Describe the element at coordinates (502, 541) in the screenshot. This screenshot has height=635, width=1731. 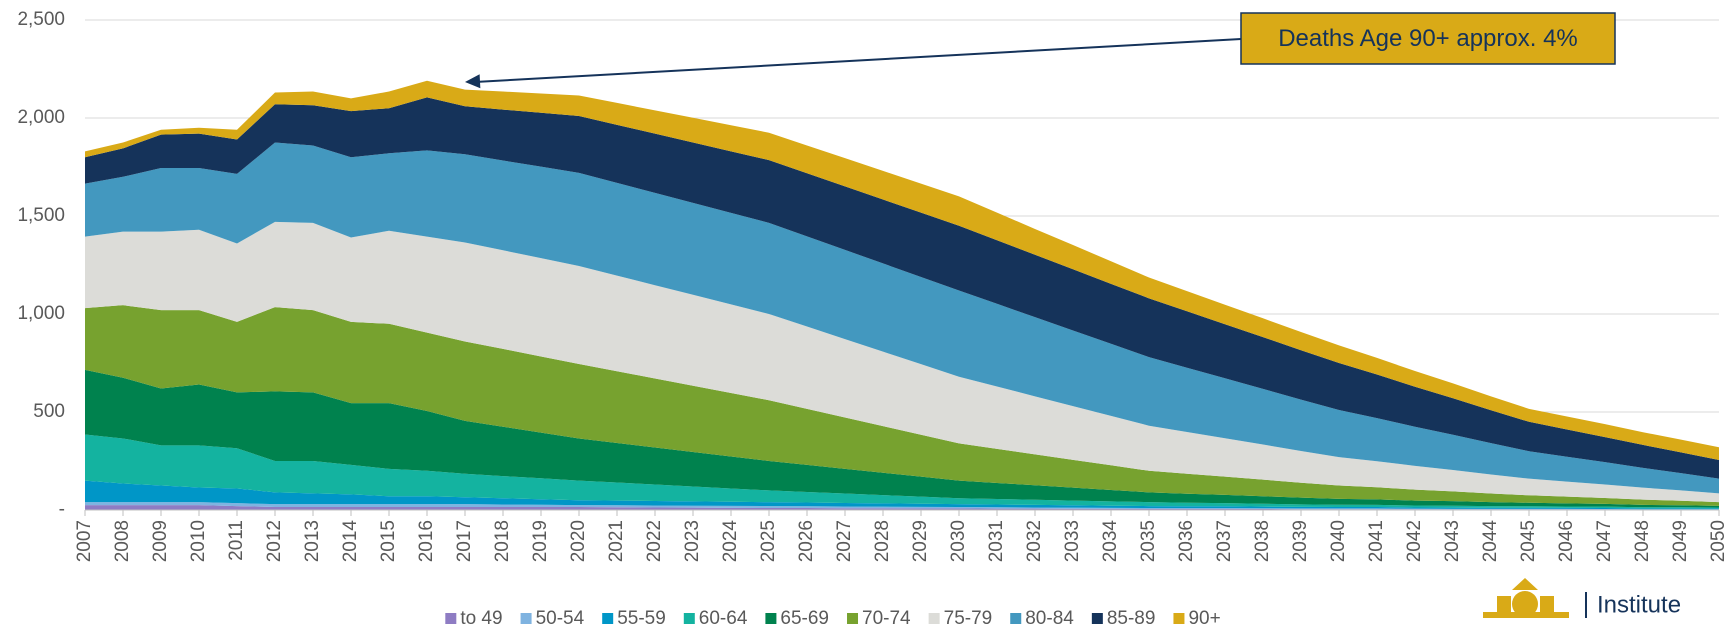
I see `x-tick-label: 2018` at that location.